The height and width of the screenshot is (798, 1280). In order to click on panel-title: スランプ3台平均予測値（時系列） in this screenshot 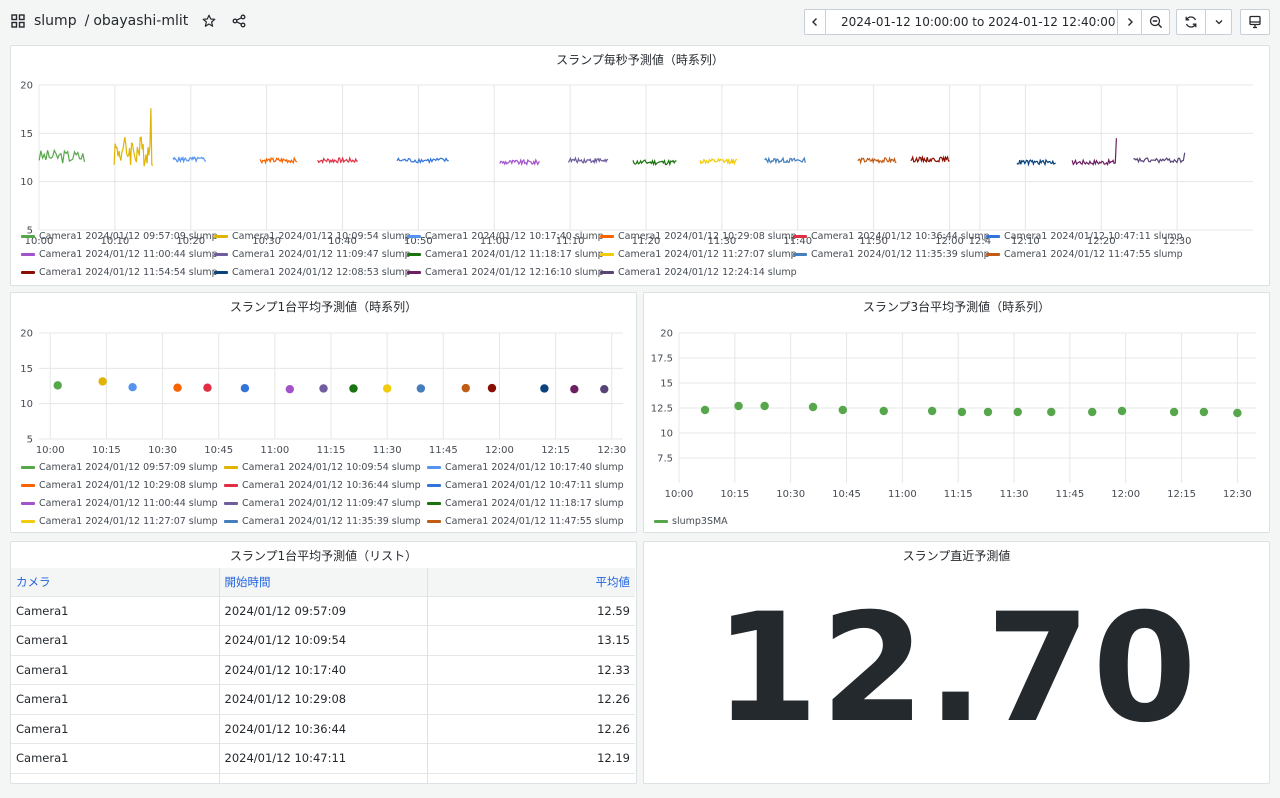, I will do `click(956, 307)`.